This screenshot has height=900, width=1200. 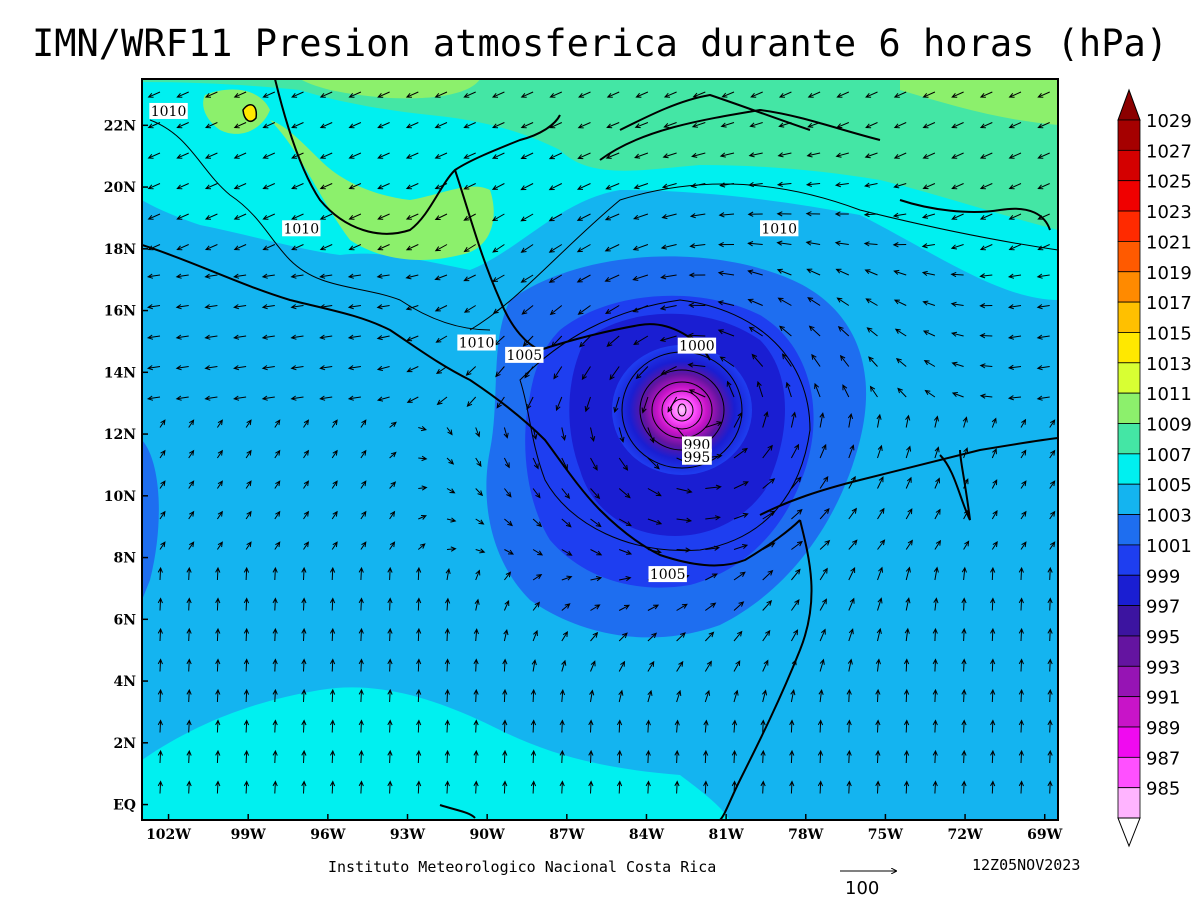 I want to click on colorbar-label: 1021, so click(x=1169, y=242).